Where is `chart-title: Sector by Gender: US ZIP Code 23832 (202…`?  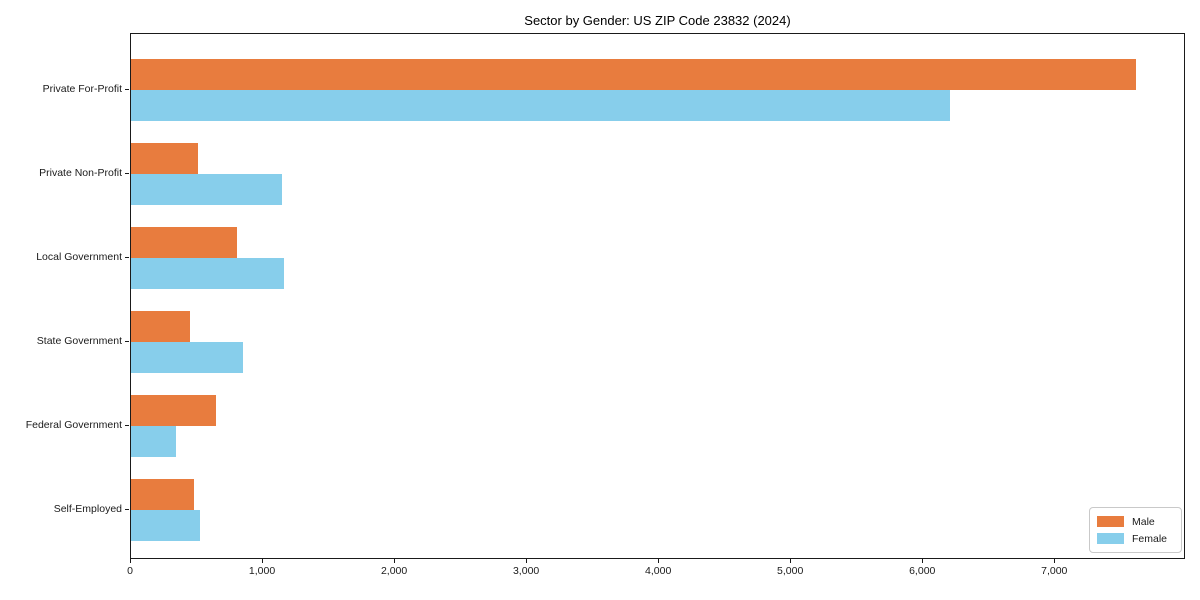
chart-title: Sector by Gender: US ZIP Code 23832 (202… is located at coordinates (657, 20).